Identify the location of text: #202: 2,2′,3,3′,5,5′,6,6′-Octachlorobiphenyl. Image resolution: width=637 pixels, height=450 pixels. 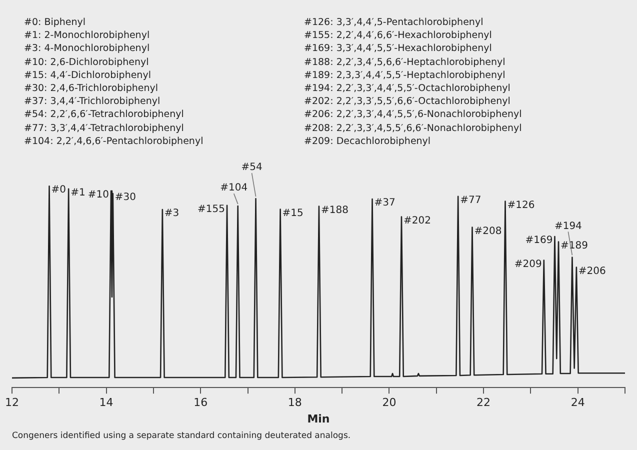
(408, 101).